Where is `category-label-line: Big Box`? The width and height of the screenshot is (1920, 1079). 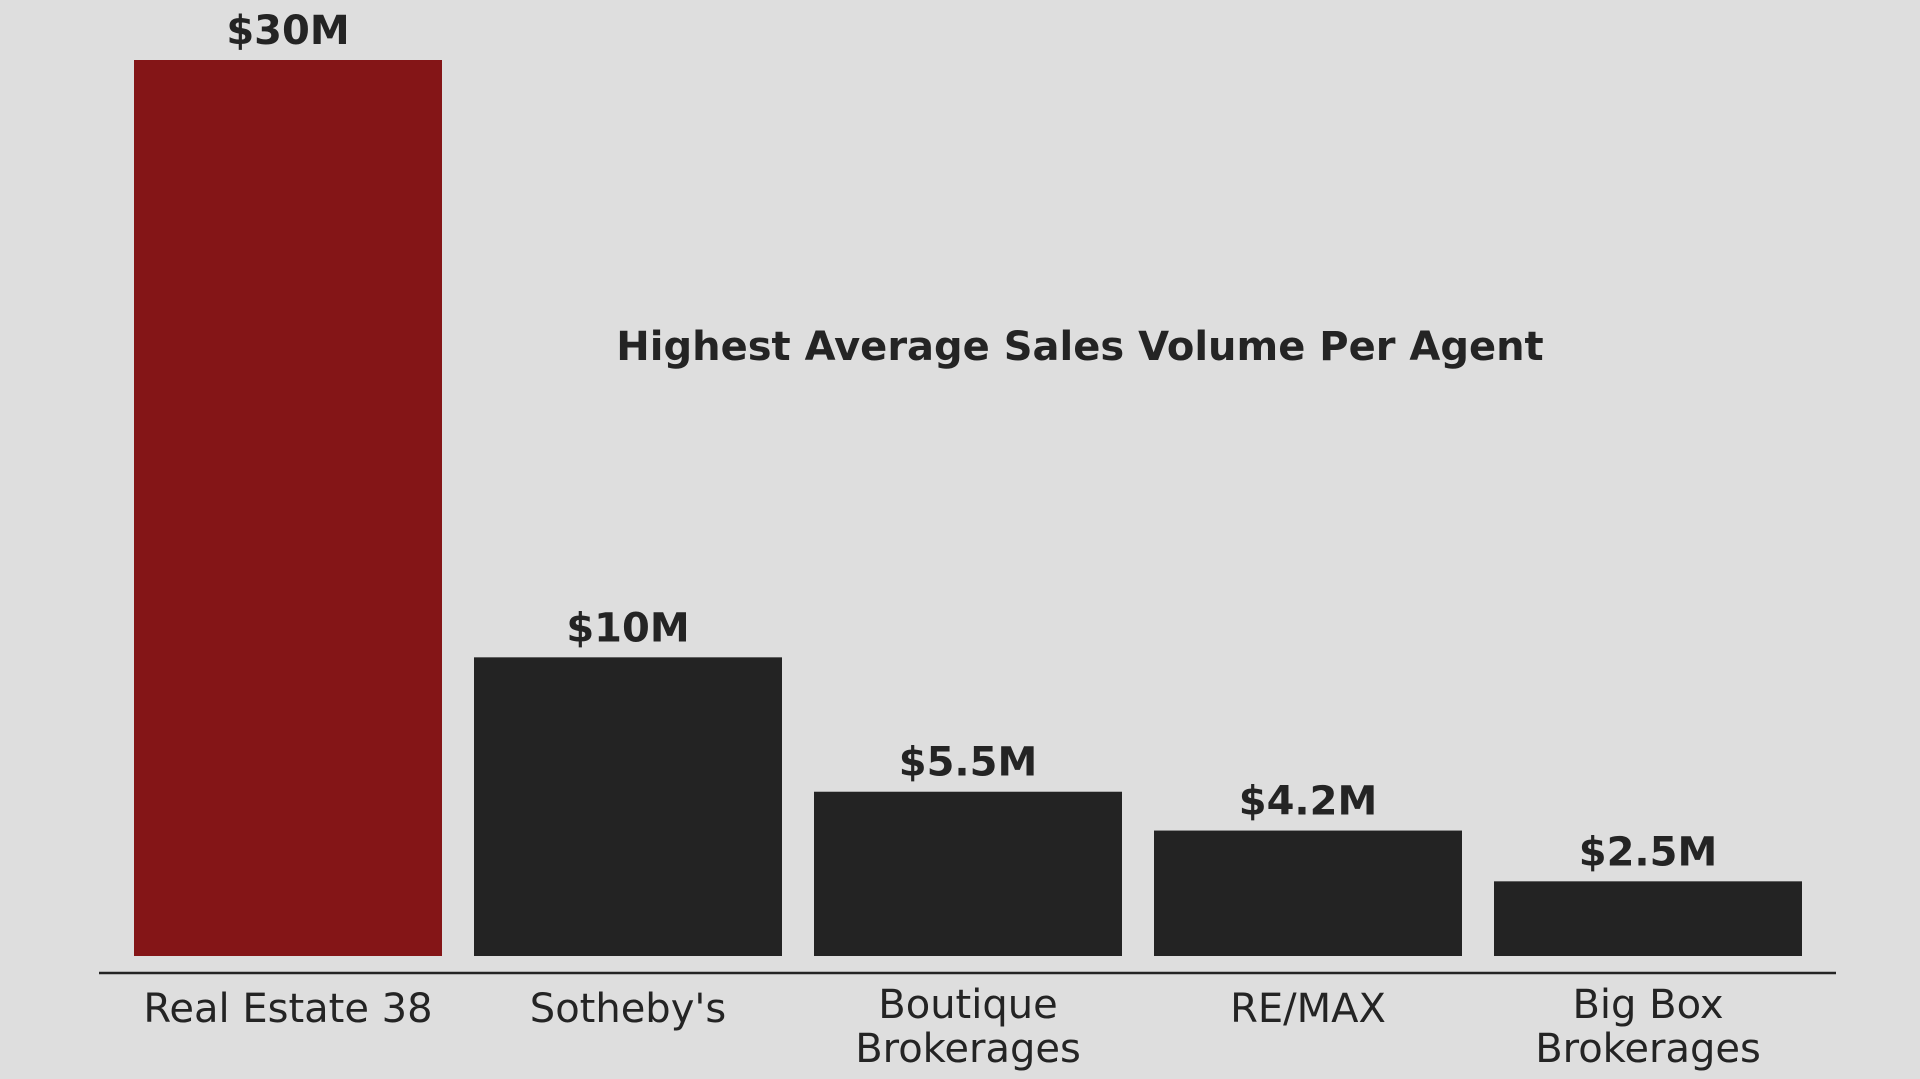 category-label-line: Big Box is located at coordinates (1647, 1005).